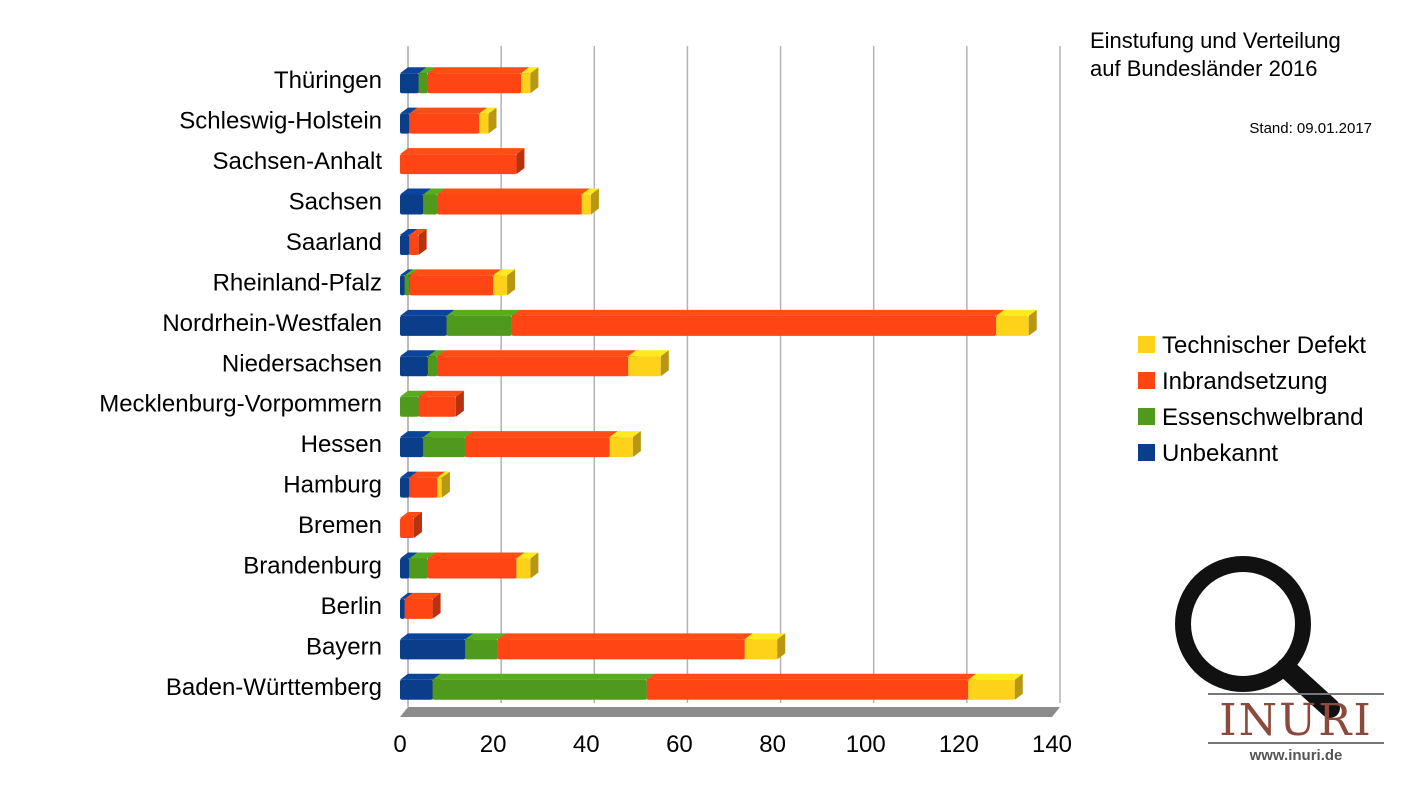 Image resolution: width=1418 pixels, height=798 pixels. Describe the element at coordinates (772, 744) in the screenshot. I see `x-tick-label: 80` at that location.